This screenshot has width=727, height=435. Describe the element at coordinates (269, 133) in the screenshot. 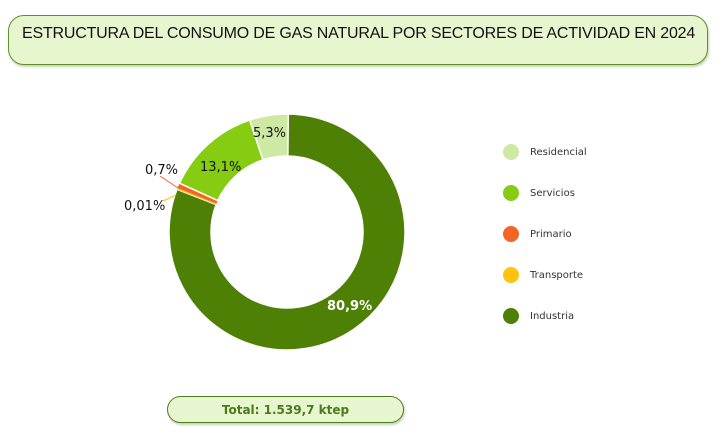

I see `label-residencial: 5,3%` at that location.